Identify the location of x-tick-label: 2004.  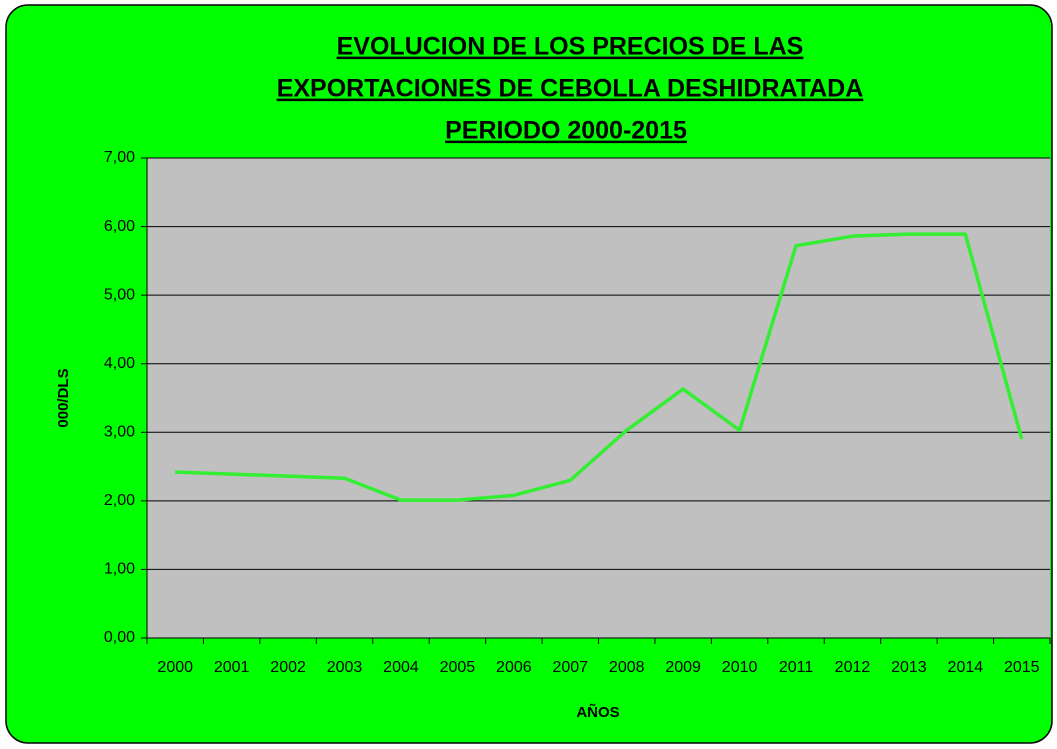
(401, 667).